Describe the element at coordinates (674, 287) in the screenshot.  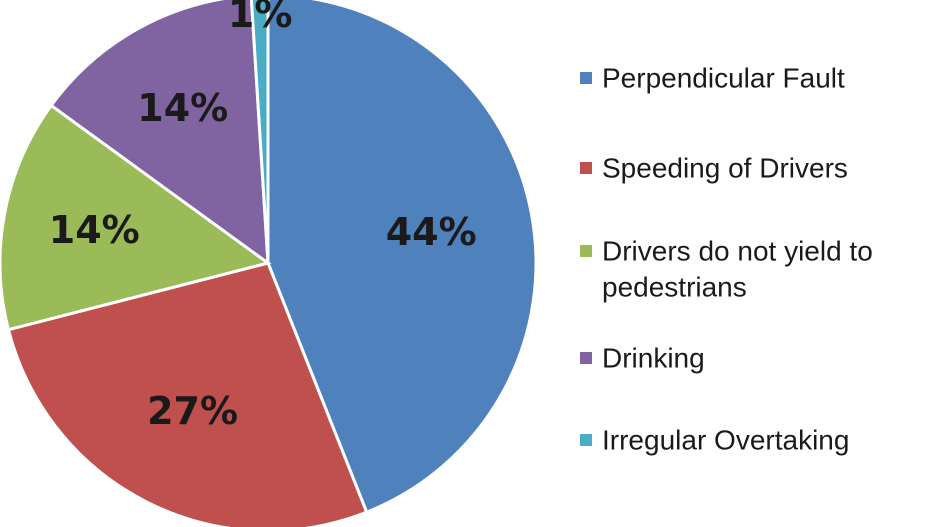
I see `legend-label-2-line-1: pedestrians` at that location.